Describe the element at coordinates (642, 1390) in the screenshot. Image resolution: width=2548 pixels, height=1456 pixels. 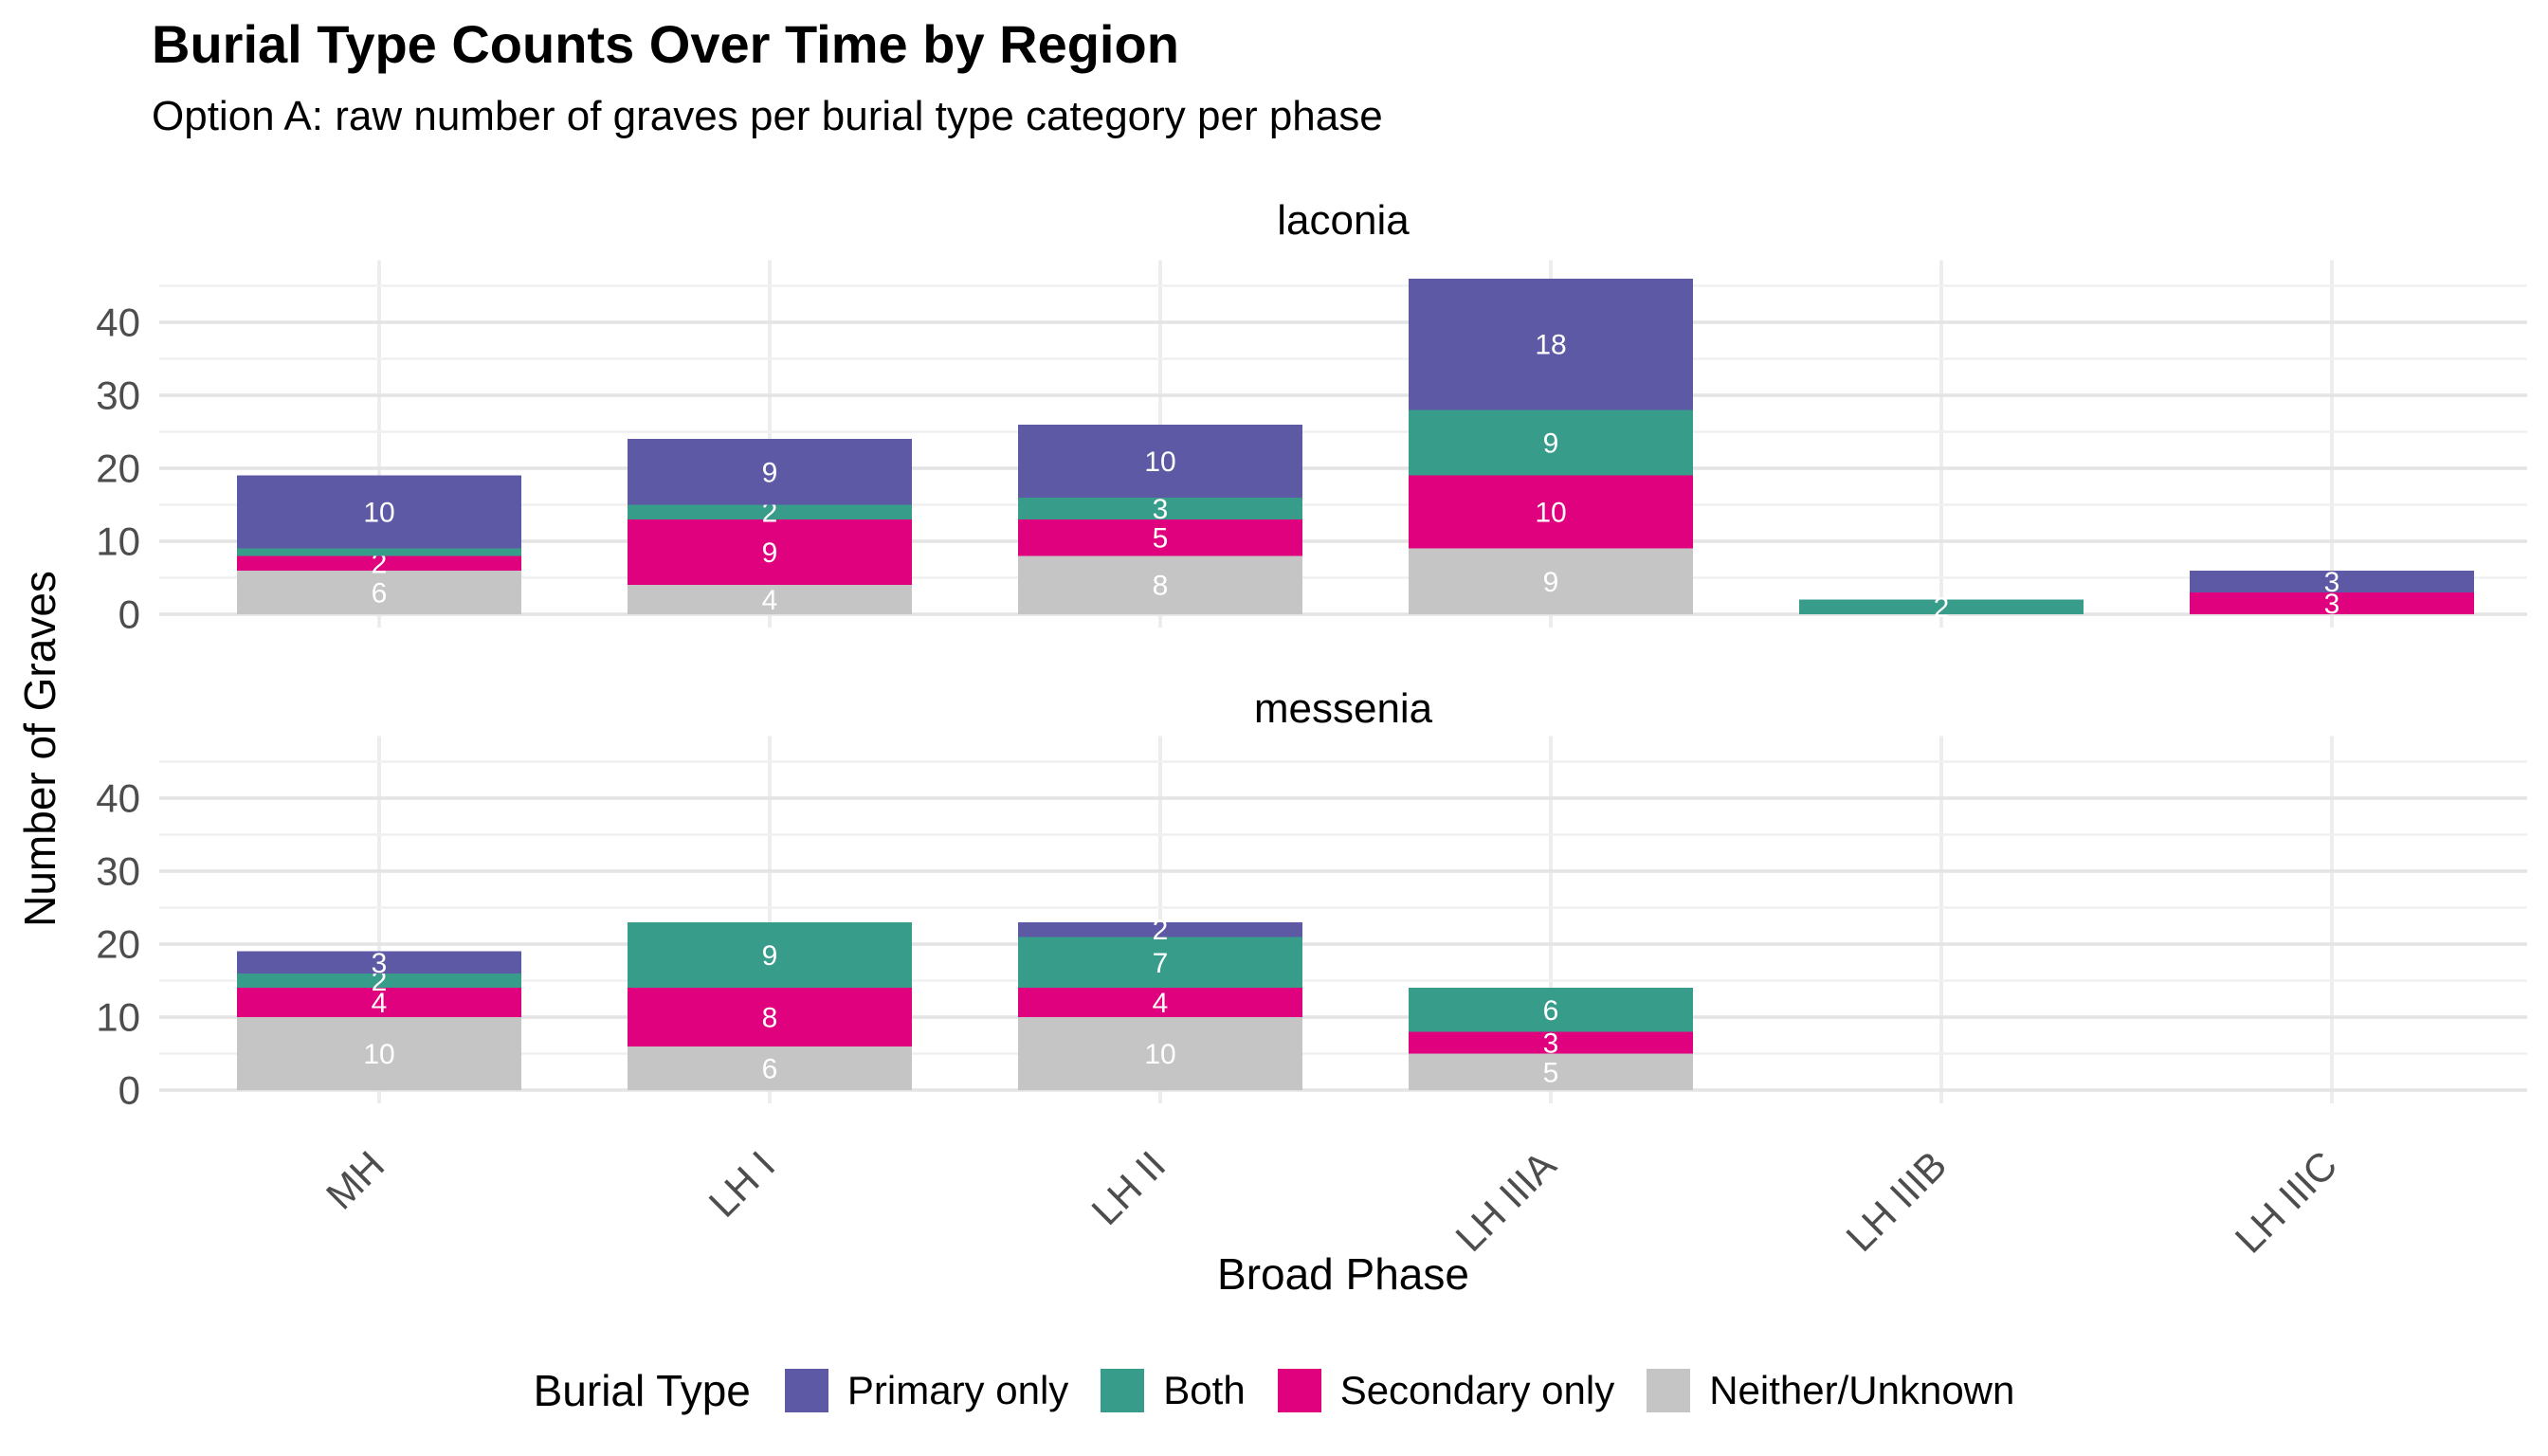
I see `legend-title: Burial Type` at that location.